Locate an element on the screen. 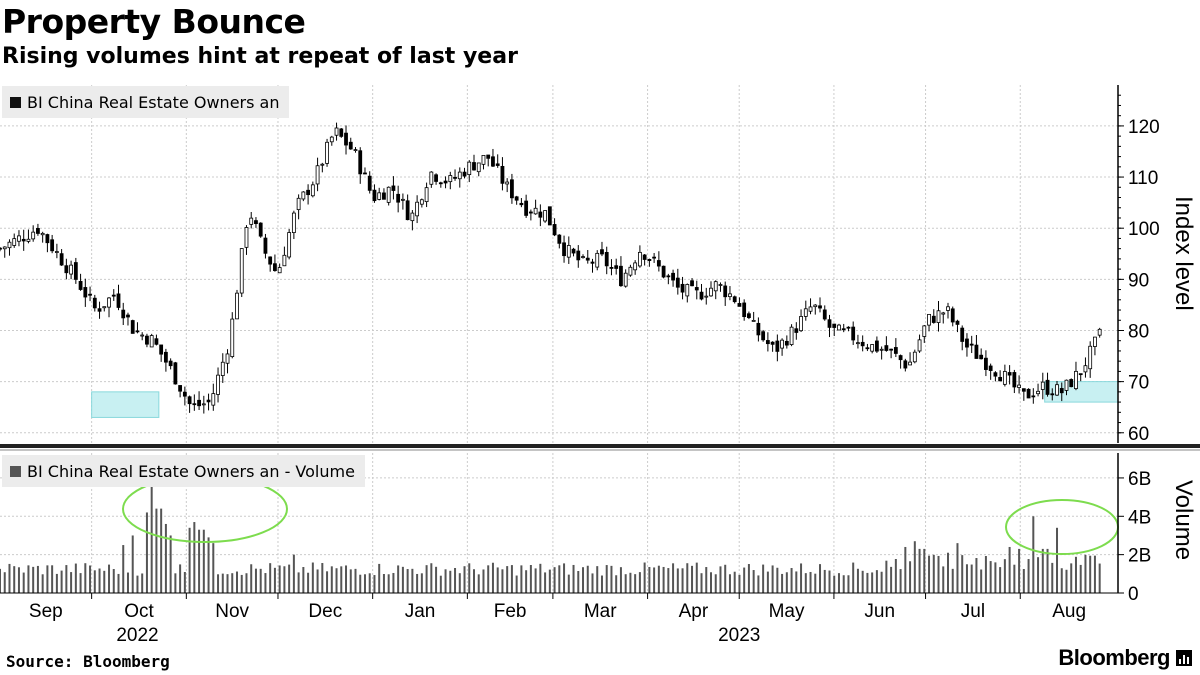 The height and width of the screenshot is (675, 1200). legend-price-label: BI China Real Estate Owners an is located at coordinates (153, 102).